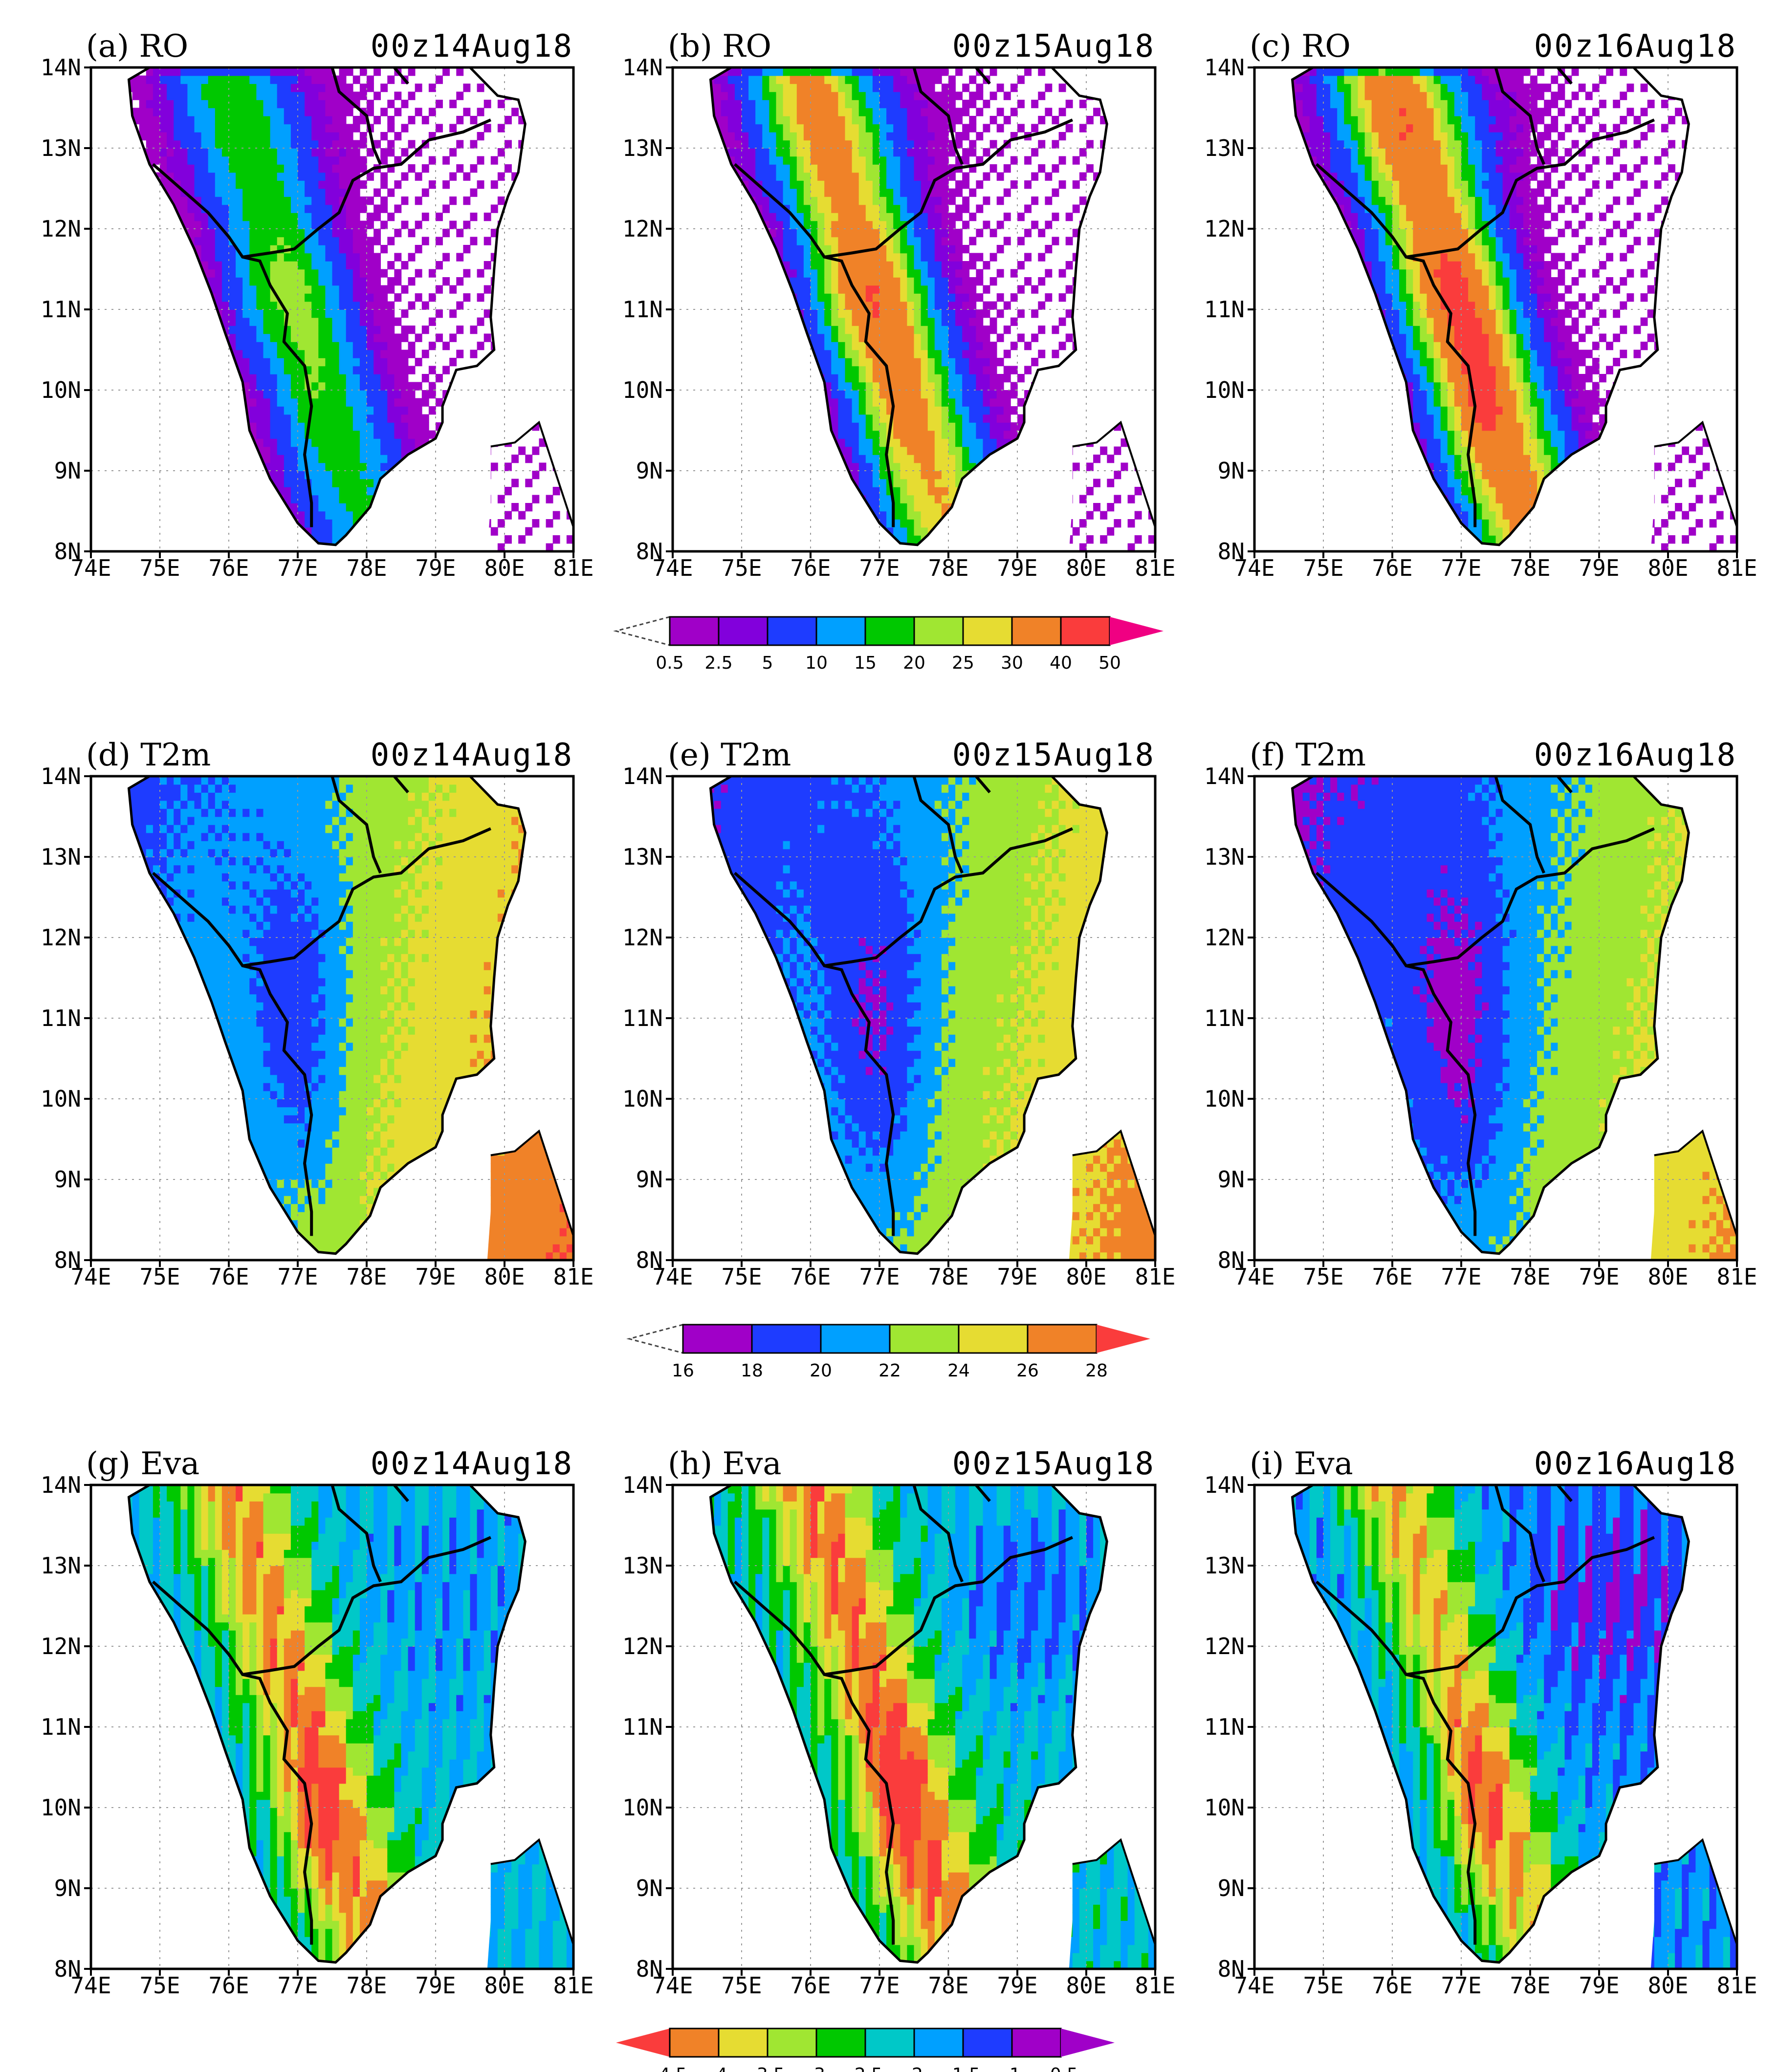 The height and width of the screenshot is (2072, 1779). What do you see at coordinates (1635, 1464) in the screenshot?
I see `panel-time: 00z16Aug18` at bounding box center [1635, 1464].